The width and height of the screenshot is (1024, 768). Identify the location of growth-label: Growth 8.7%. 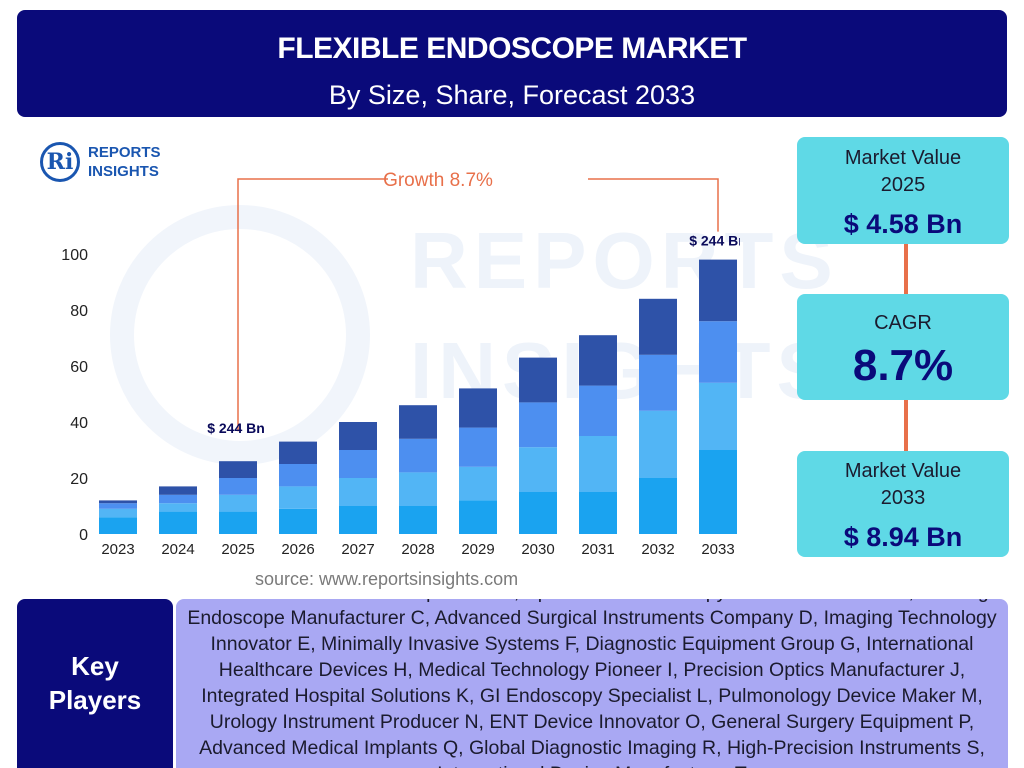
(438, 180).